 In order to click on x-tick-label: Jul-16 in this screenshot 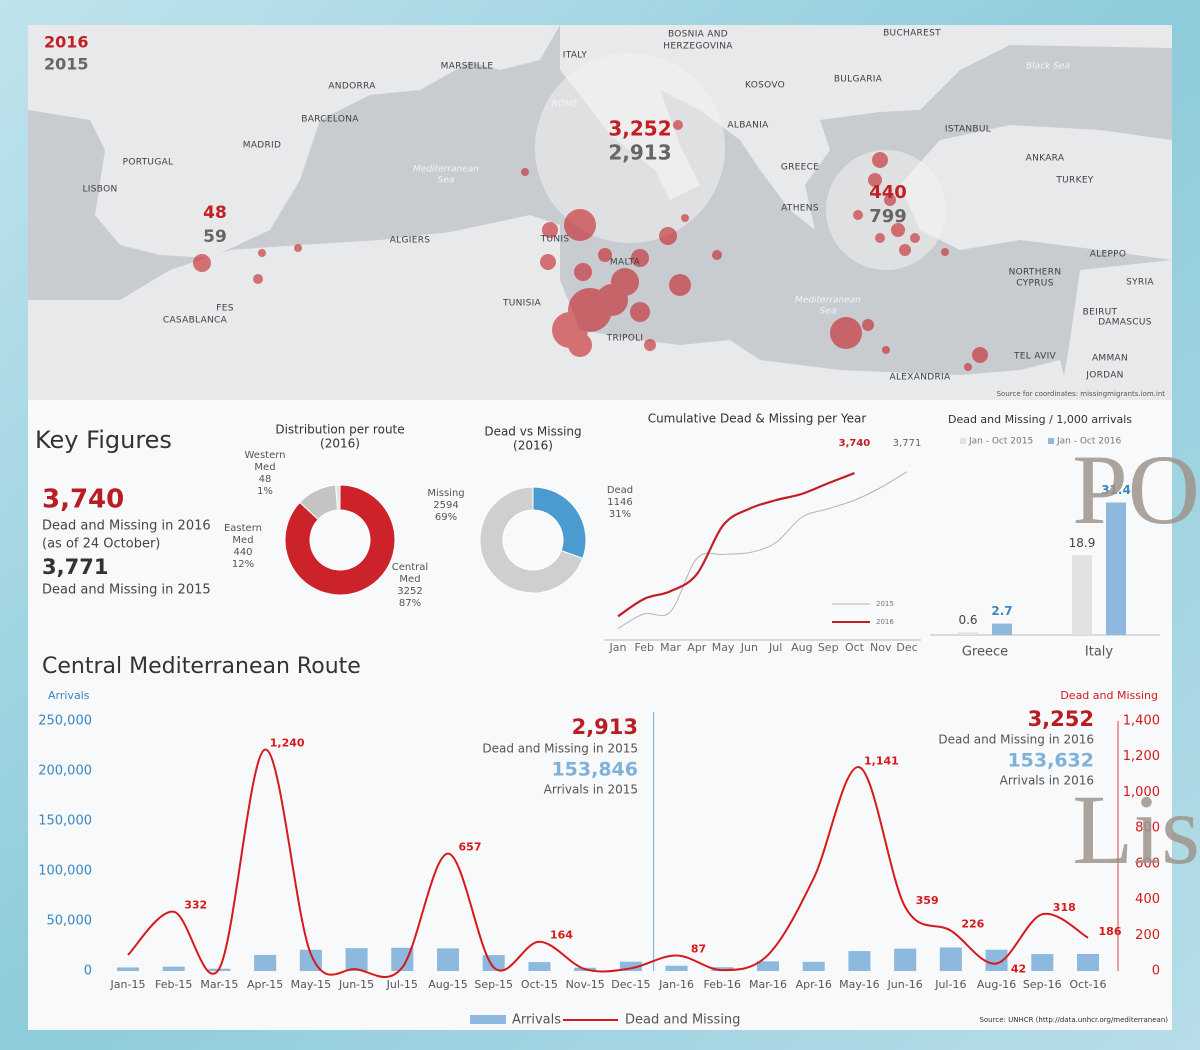, I will do `click(950, 984)`.